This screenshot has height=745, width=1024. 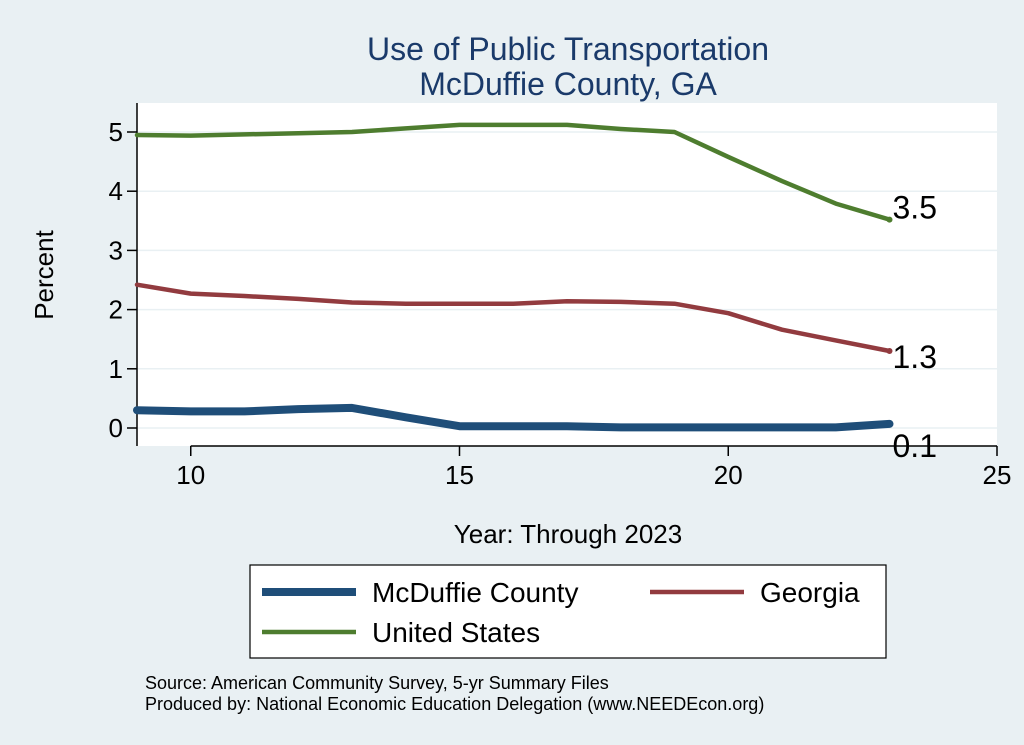 What do you see at coordinates (475, 592) in the screenshot?
I see `legend-label: McDuffie County` at bounding box center [475, 592].